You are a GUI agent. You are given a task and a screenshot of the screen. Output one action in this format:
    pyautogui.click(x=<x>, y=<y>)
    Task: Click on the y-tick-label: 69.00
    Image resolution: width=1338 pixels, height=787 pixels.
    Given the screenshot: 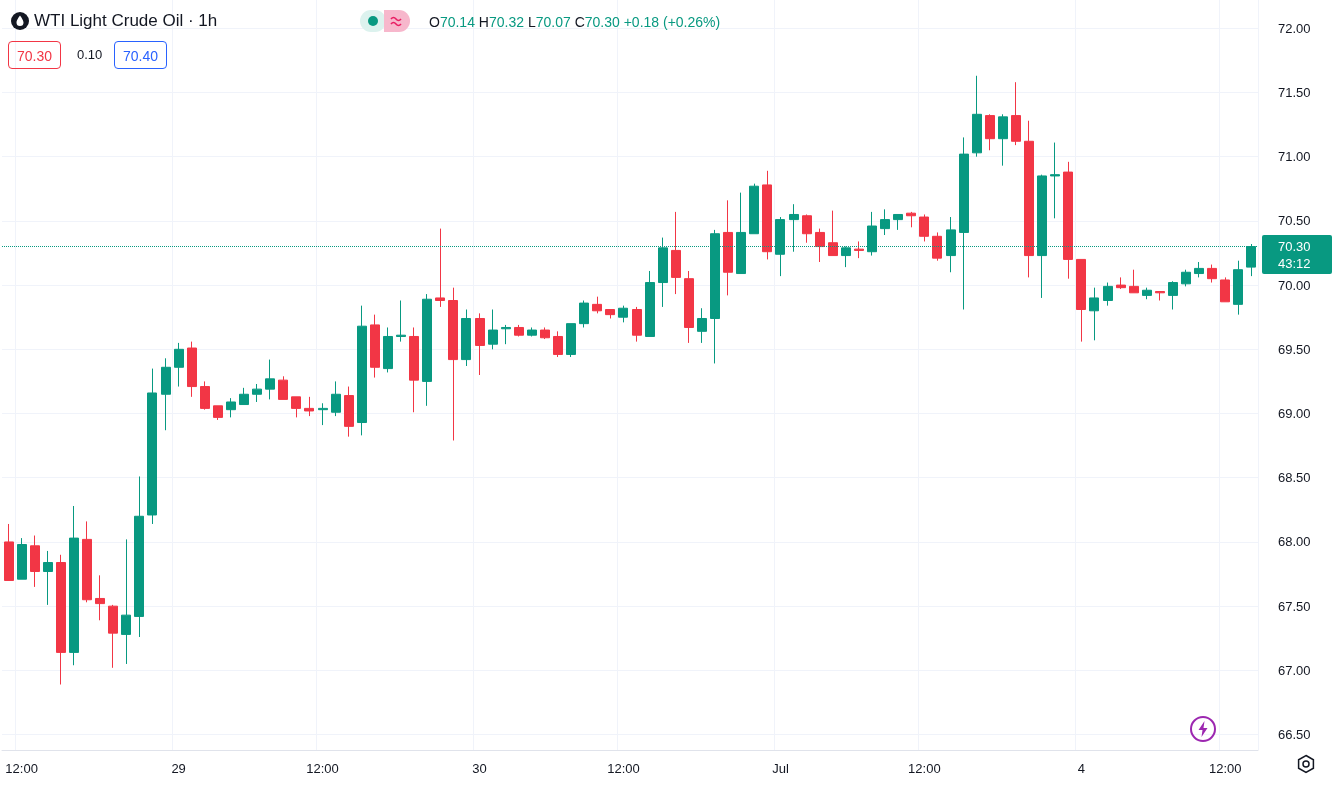 What is the action you would take?
    pyautogui.click(x=1294, y=414)
    